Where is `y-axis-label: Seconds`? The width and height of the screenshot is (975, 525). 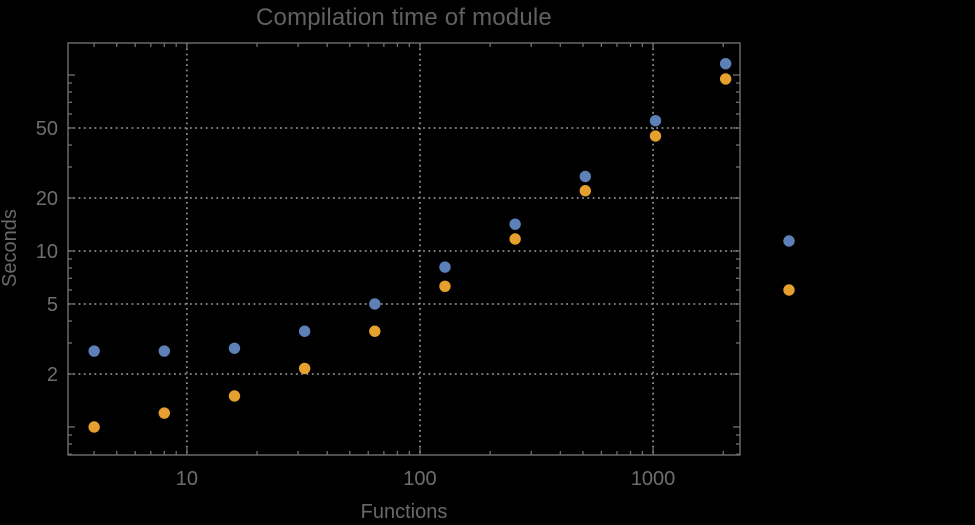 y-axis-label: Seconds is located at coordinates (10, 248).